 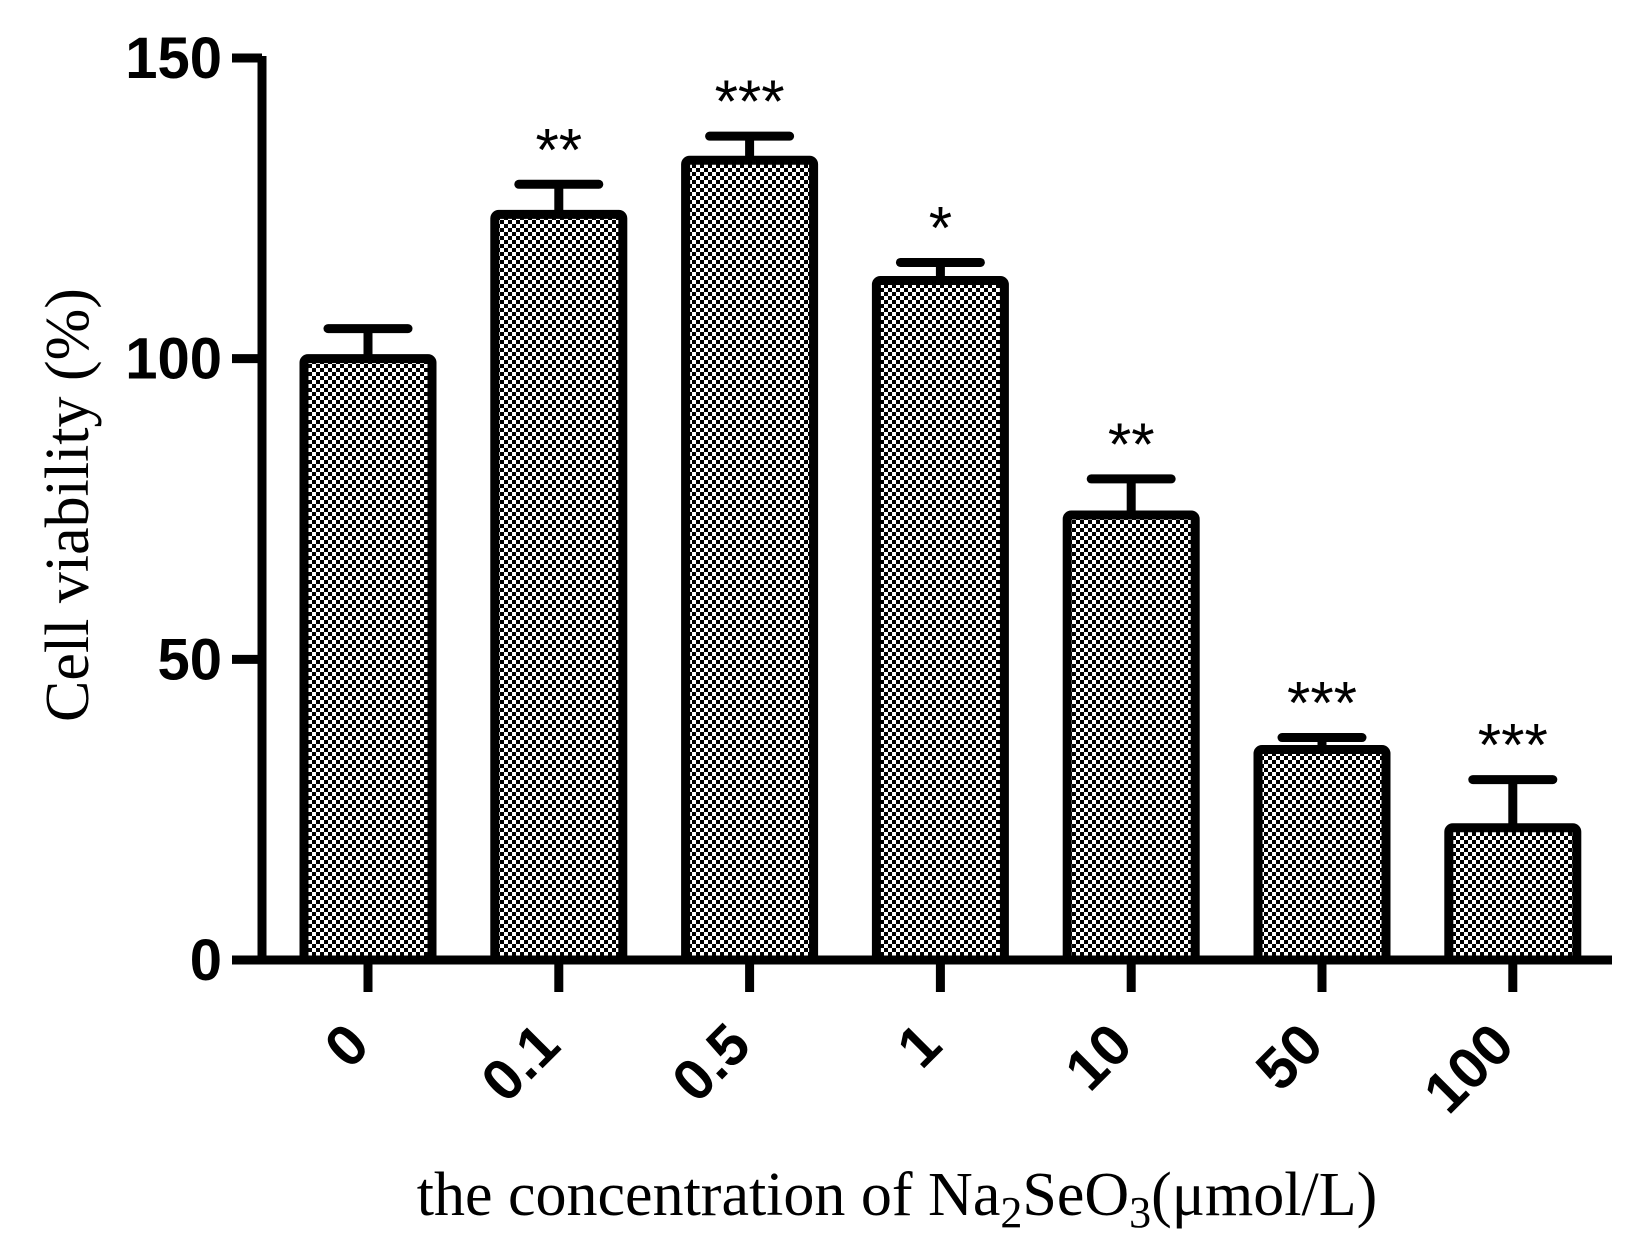 What do you see at coordinates (919, 1045) in the screenshot?
I see `x-tick-label: 1` at bounding box center [919, 1045].